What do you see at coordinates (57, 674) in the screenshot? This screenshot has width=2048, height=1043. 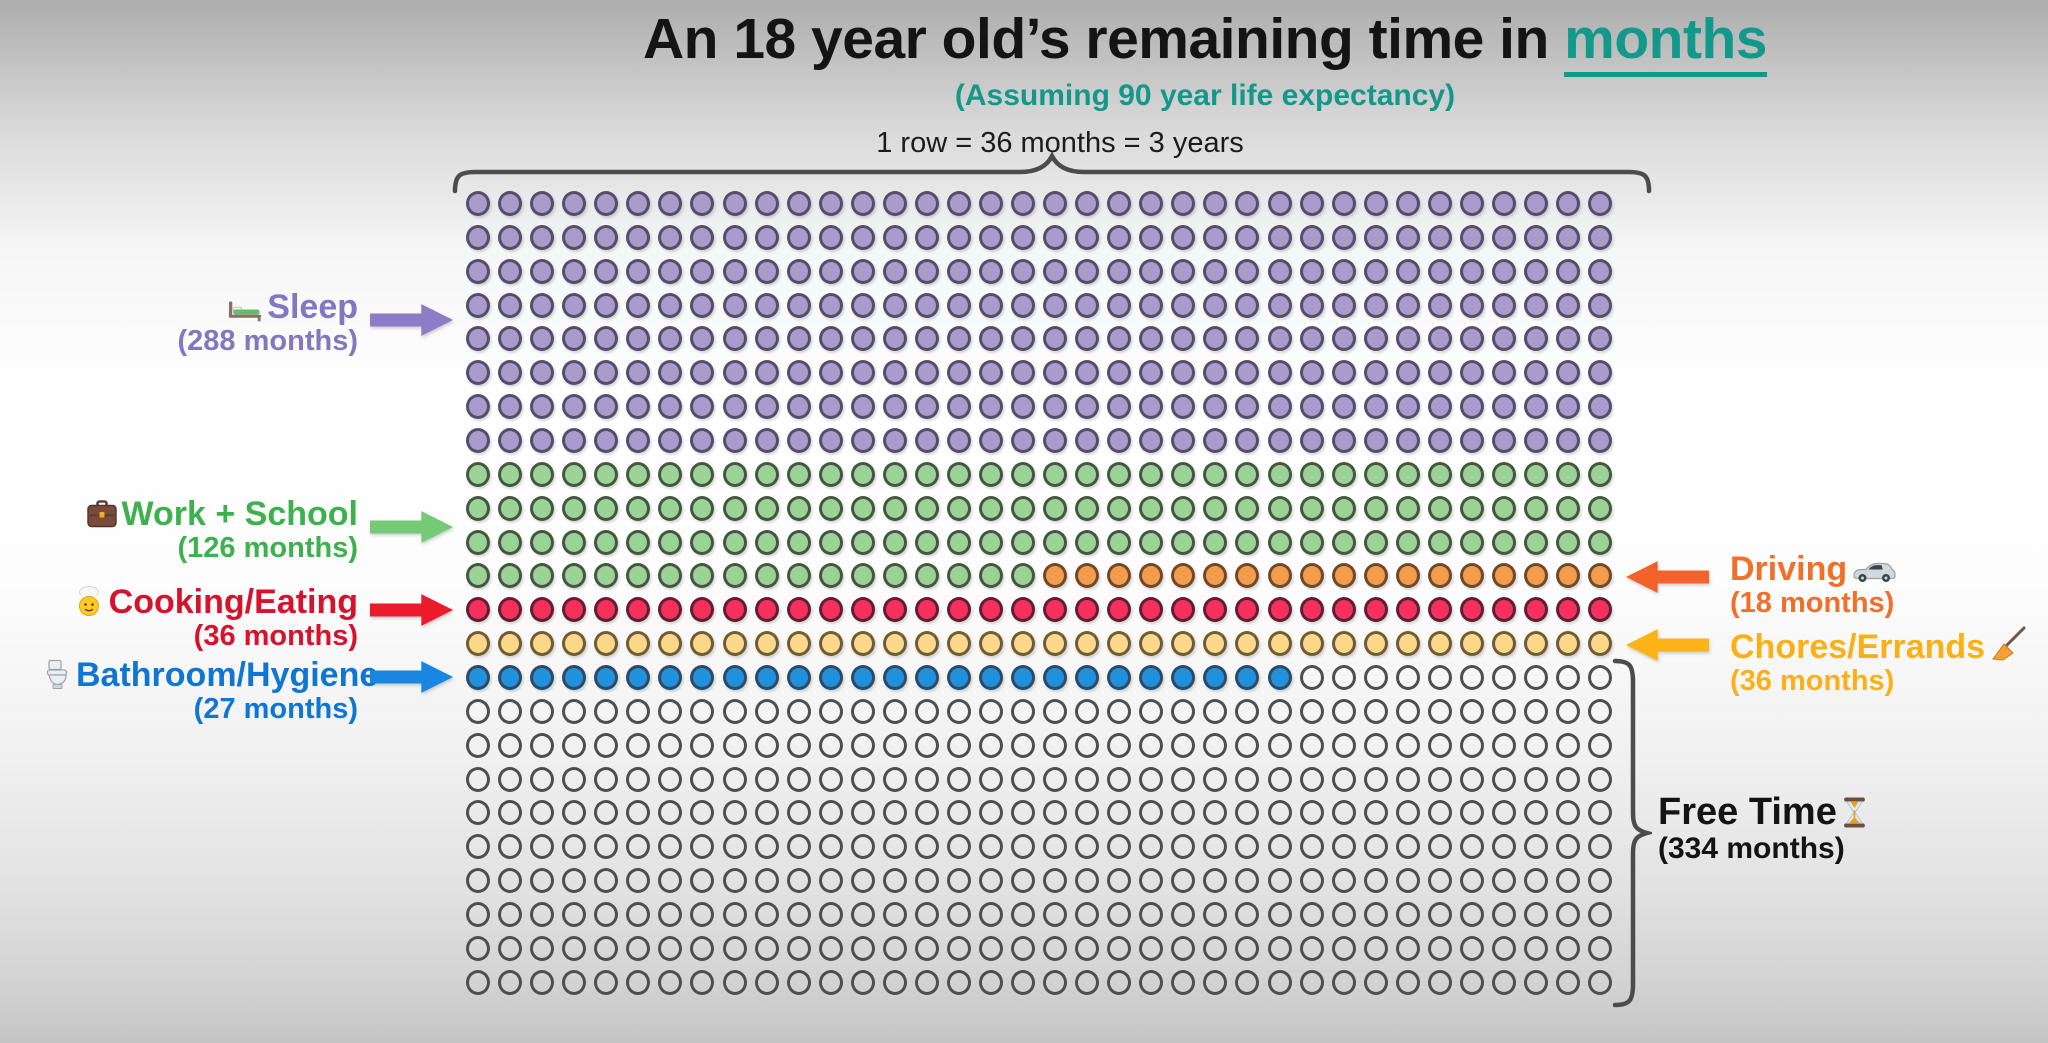 I see `toilet-icon` at bounding box center [57, 674].